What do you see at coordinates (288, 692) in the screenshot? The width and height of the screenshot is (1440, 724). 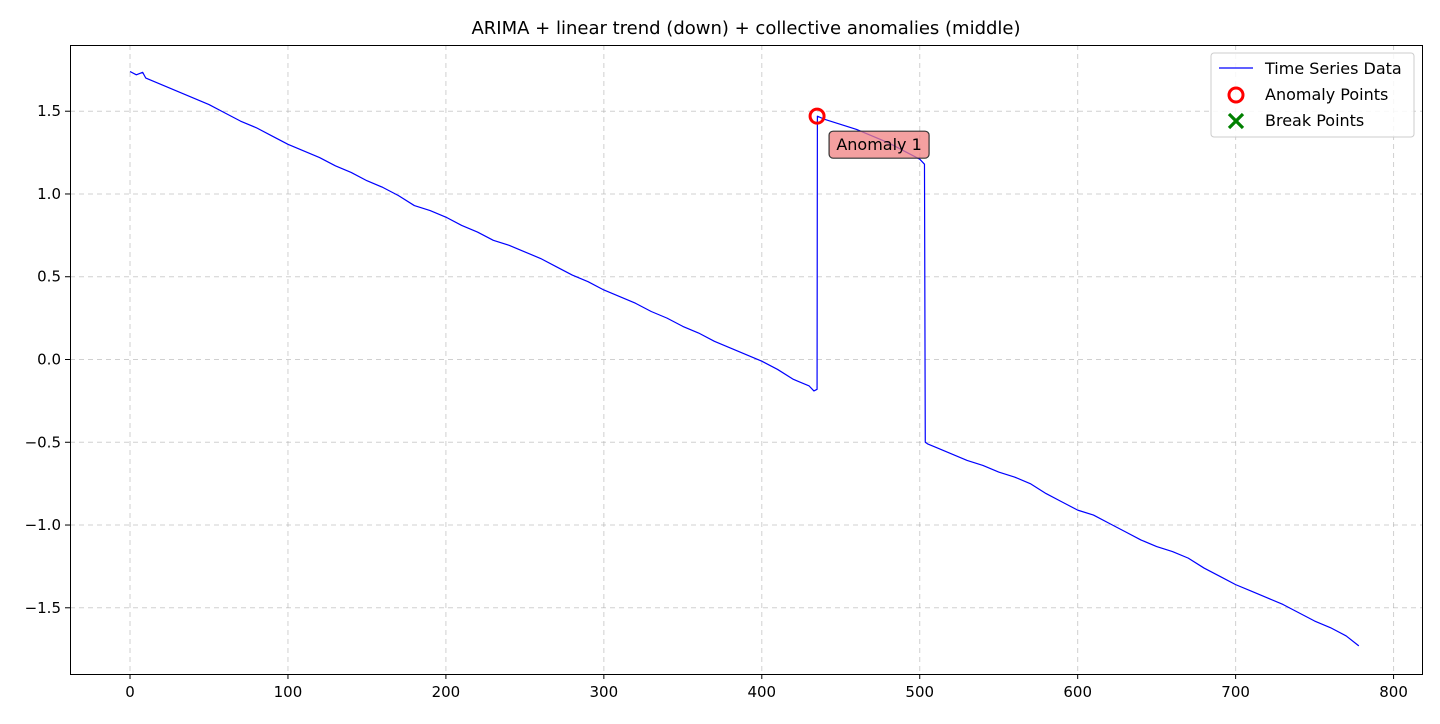 I see `x-tick-label: 100` at bounding box center [288, 692].